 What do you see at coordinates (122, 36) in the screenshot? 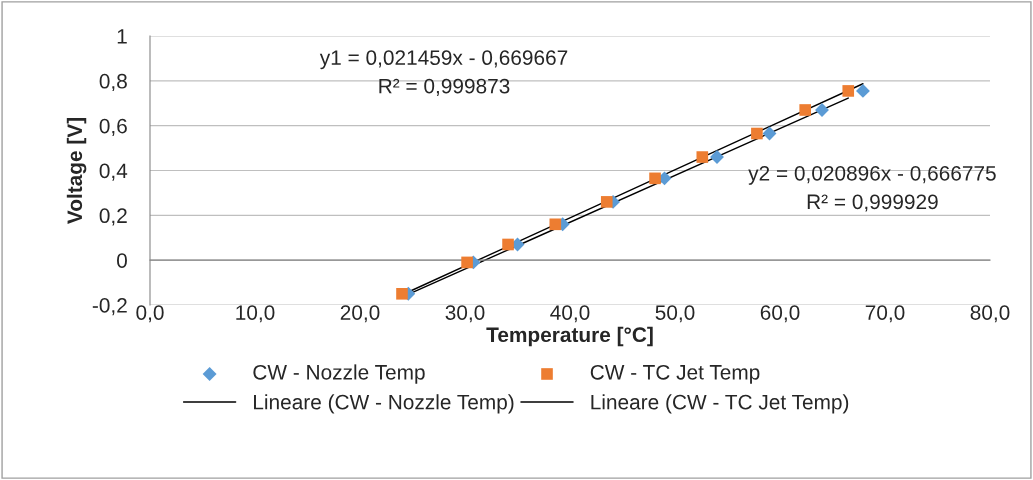
I see `y-tick-label: 1` at bounding box center [122, 36].